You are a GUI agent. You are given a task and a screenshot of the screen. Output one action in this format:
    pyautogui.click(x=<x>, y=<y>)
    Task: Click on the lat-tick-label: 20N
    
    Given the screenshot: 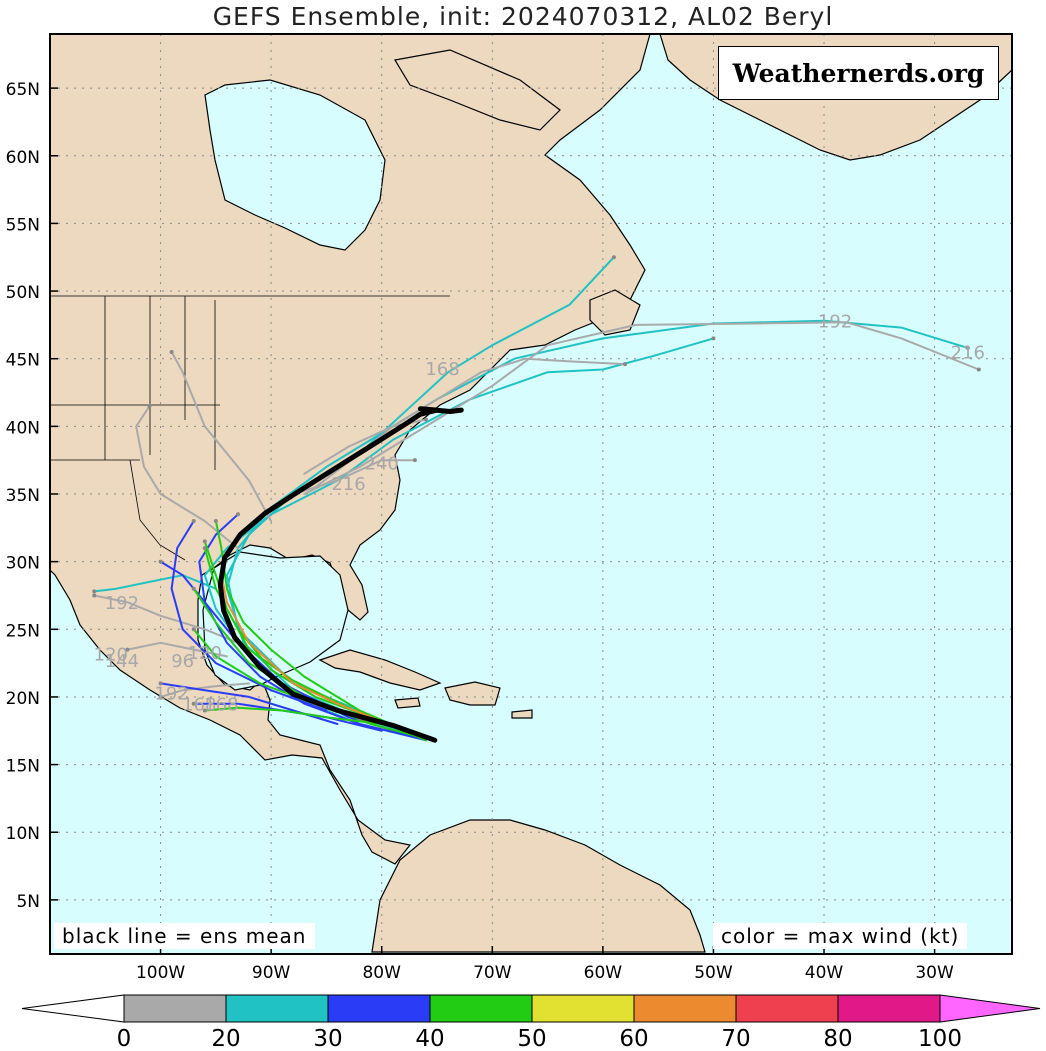 What is the action you would take?
    pyautogui.click(x=23, y=699)
    